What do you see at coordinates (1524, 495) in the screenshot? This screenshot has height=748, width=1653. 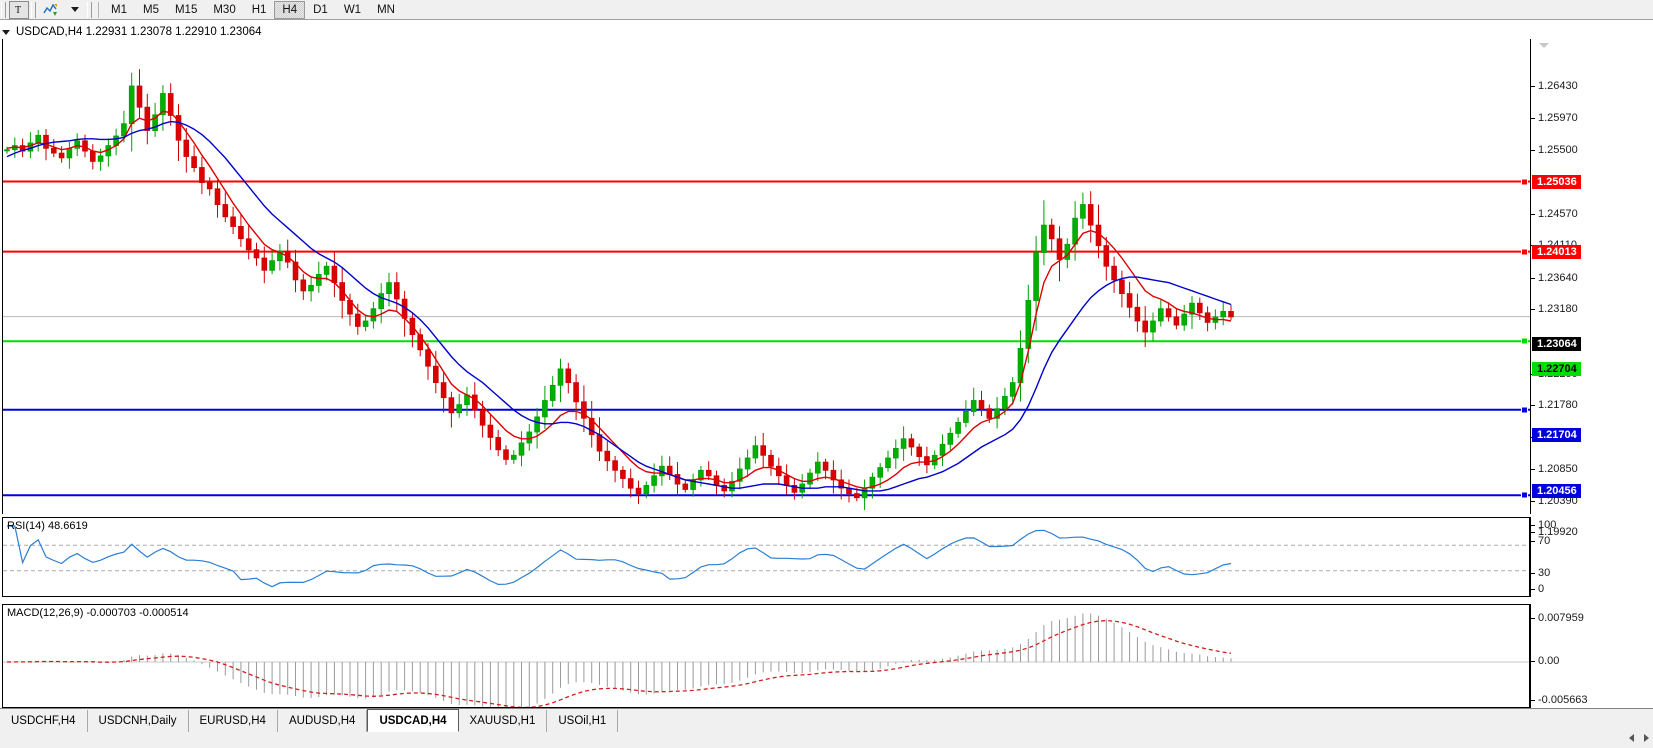 I see `level-anchor-1.20456` at bounding box center [1524, 495].